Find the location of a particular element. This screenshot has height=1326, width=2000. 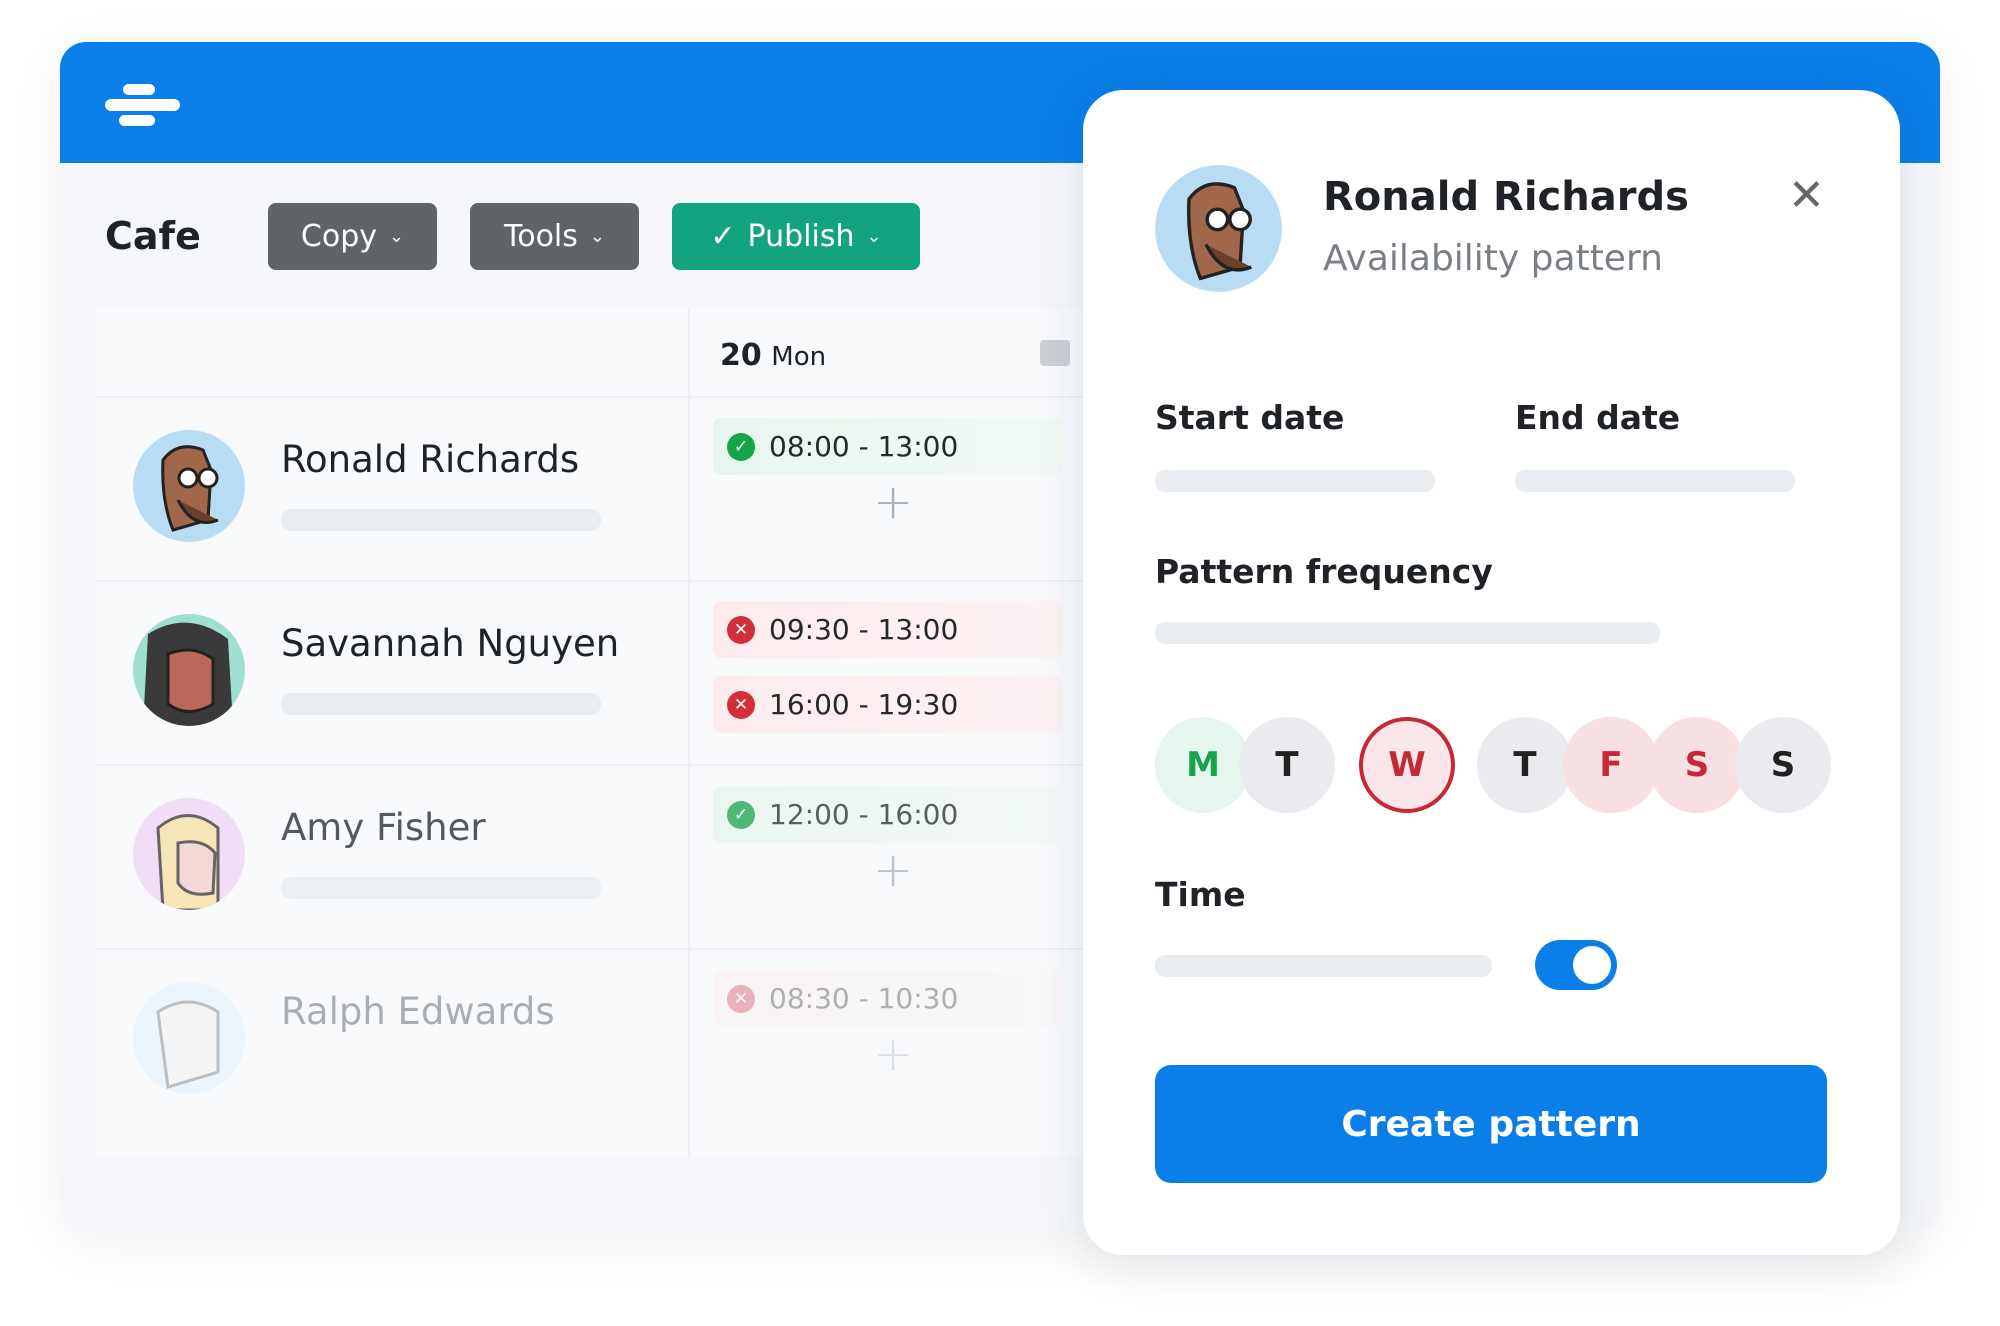

tools-button: Tools ⌄ is located at coordinates (554, 236).